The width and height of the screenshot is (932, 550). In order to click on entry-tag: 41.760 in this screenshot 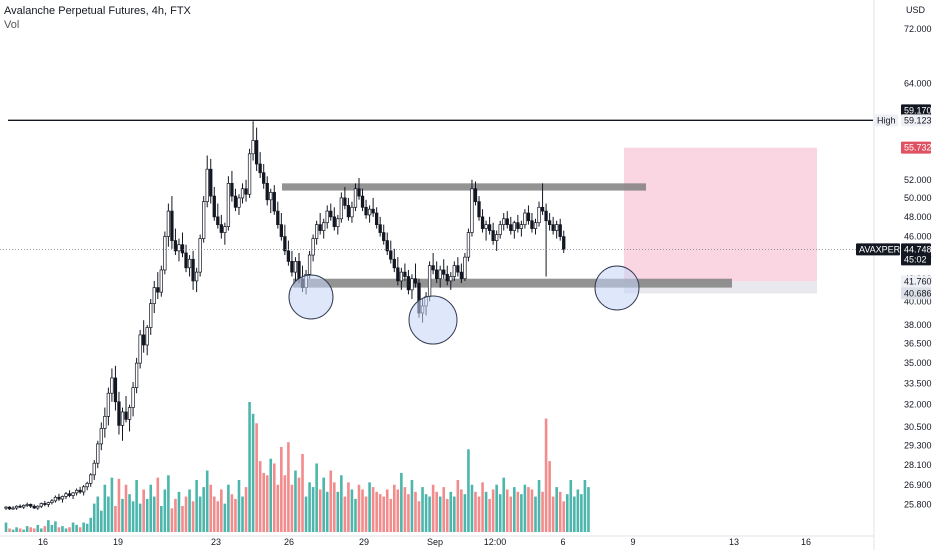, I will do `click(916, 281)`.